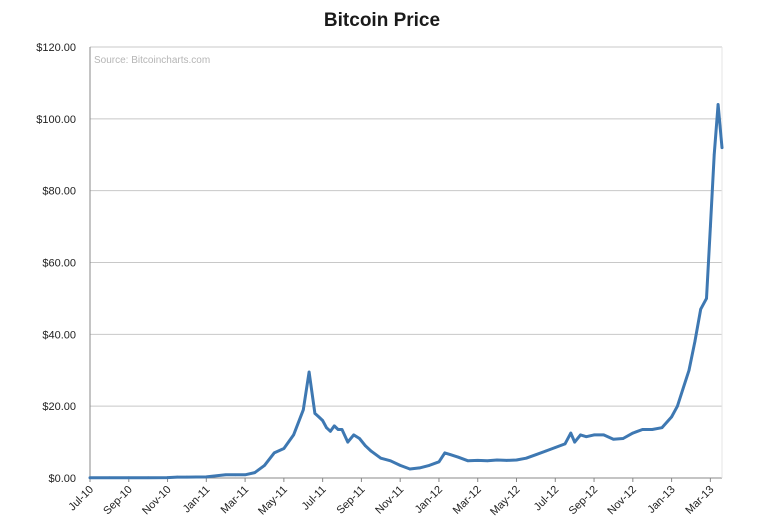 Image resolution: width=768 pixels, height=528 pixels. I want to click on x-tick-label: Nov-11, so click(389, 500).